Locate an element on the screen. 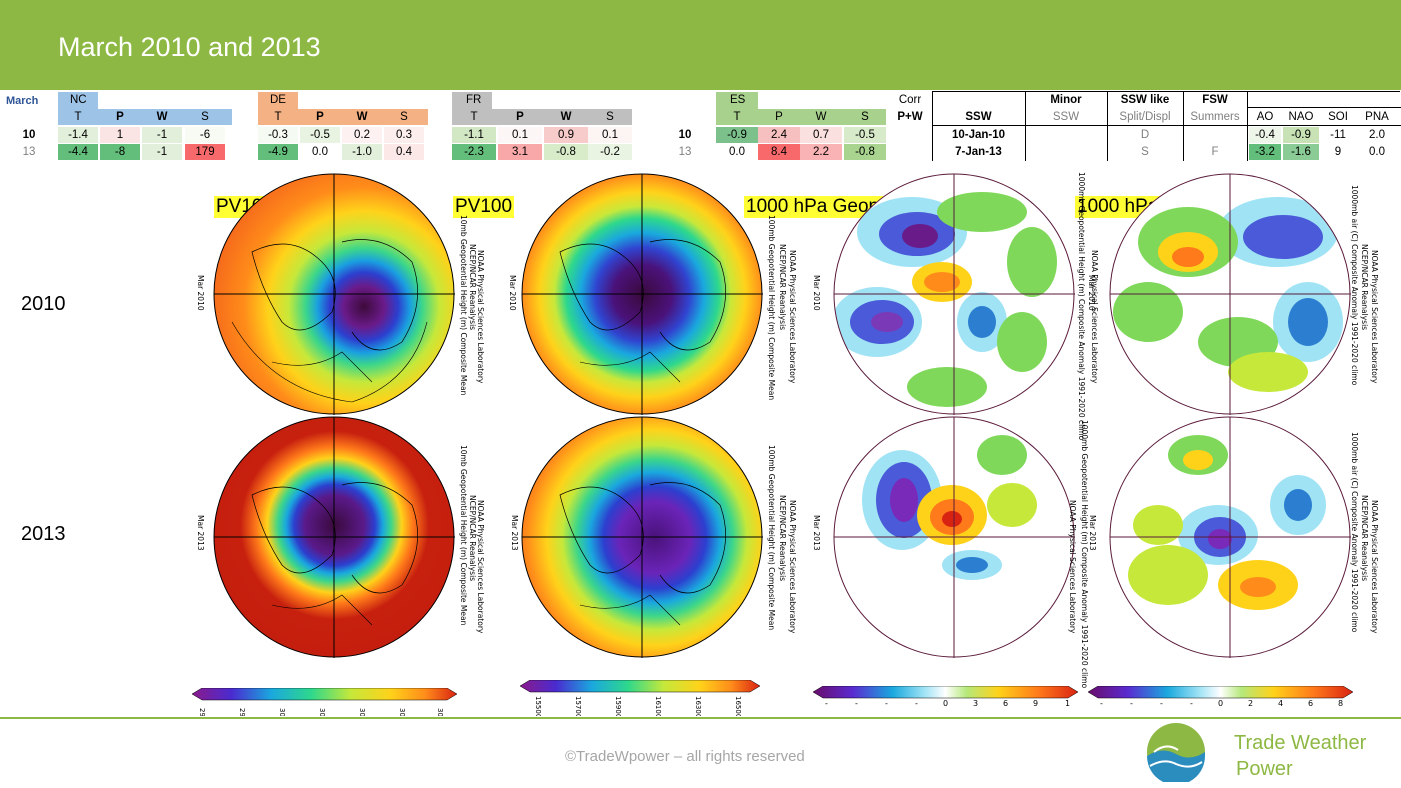 This screenshot has height=788, width=1401. es-sub-p: P is located at coordinates (779, 117).